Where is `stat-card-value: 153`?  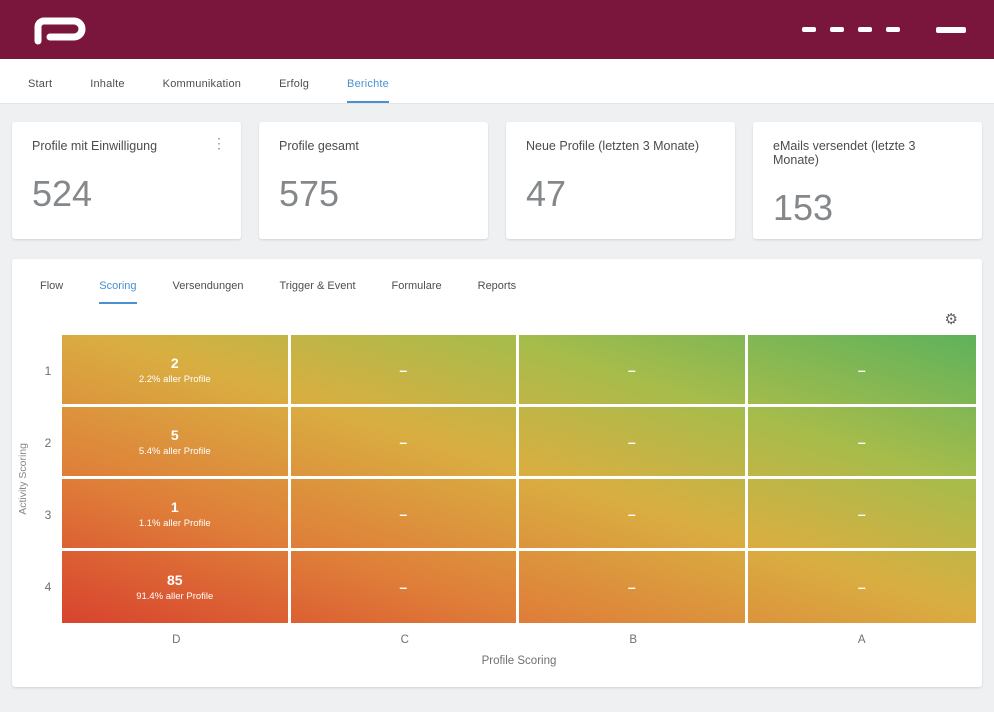
stat-card-value: 153 is located at coordinates (803, 207).